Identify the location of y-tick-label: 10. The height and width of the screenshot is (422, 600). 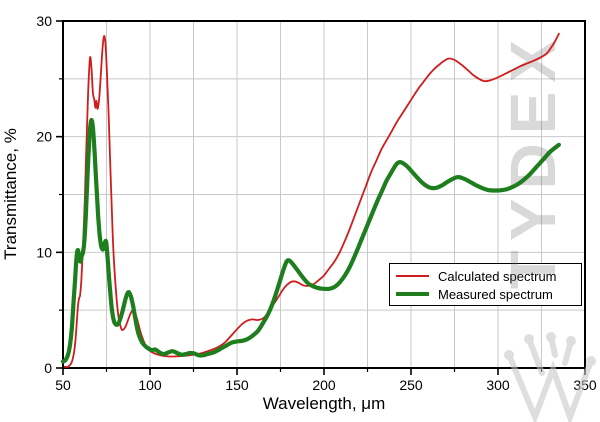
(44, 252).